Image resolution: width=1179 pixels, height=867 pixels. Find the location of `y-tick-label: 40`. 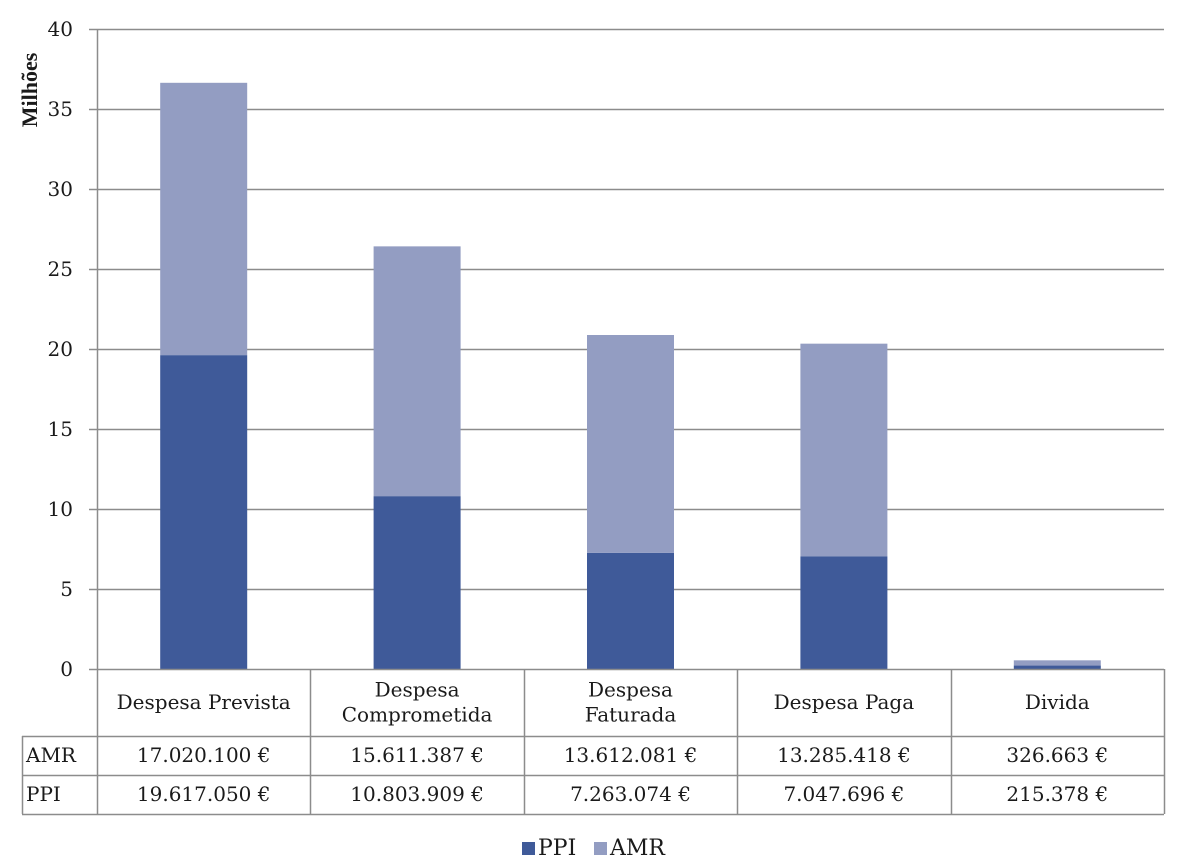

y-tick-label: 40 is located at coordinates (60, 29).